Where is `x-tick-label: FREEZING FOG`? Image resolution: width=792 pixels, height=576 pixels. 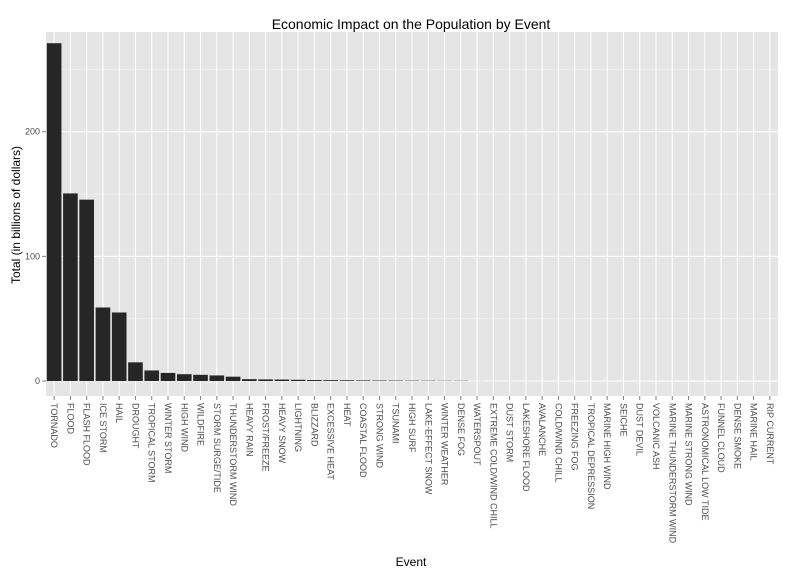
x-tick-label: FREEZING FOG is located at coordinates (575, 437).